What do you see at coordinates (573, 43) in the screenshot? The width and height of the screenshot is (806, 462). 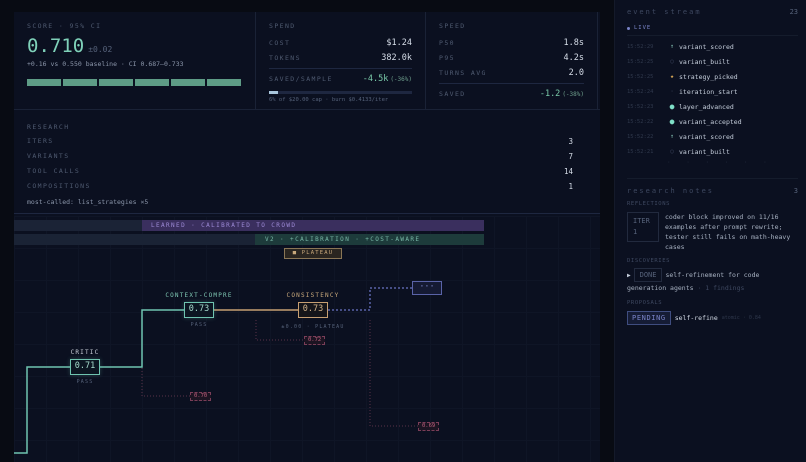 I see `p50-value: 1.8s` at bounding box center [573, 43].